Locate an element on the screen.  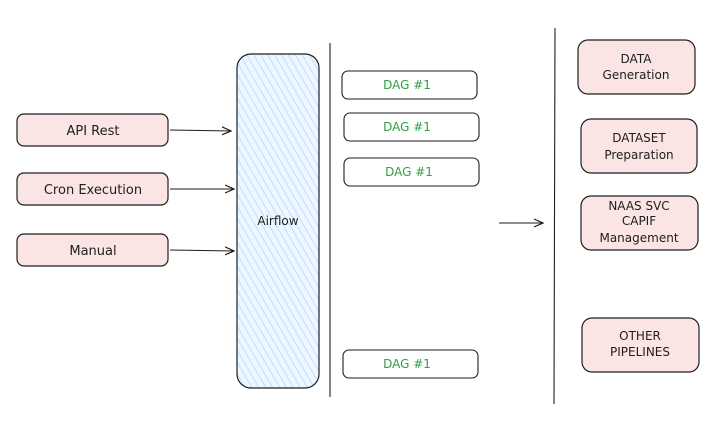
dag-label-2: DAG #1 is located at coordinates (407, 127).